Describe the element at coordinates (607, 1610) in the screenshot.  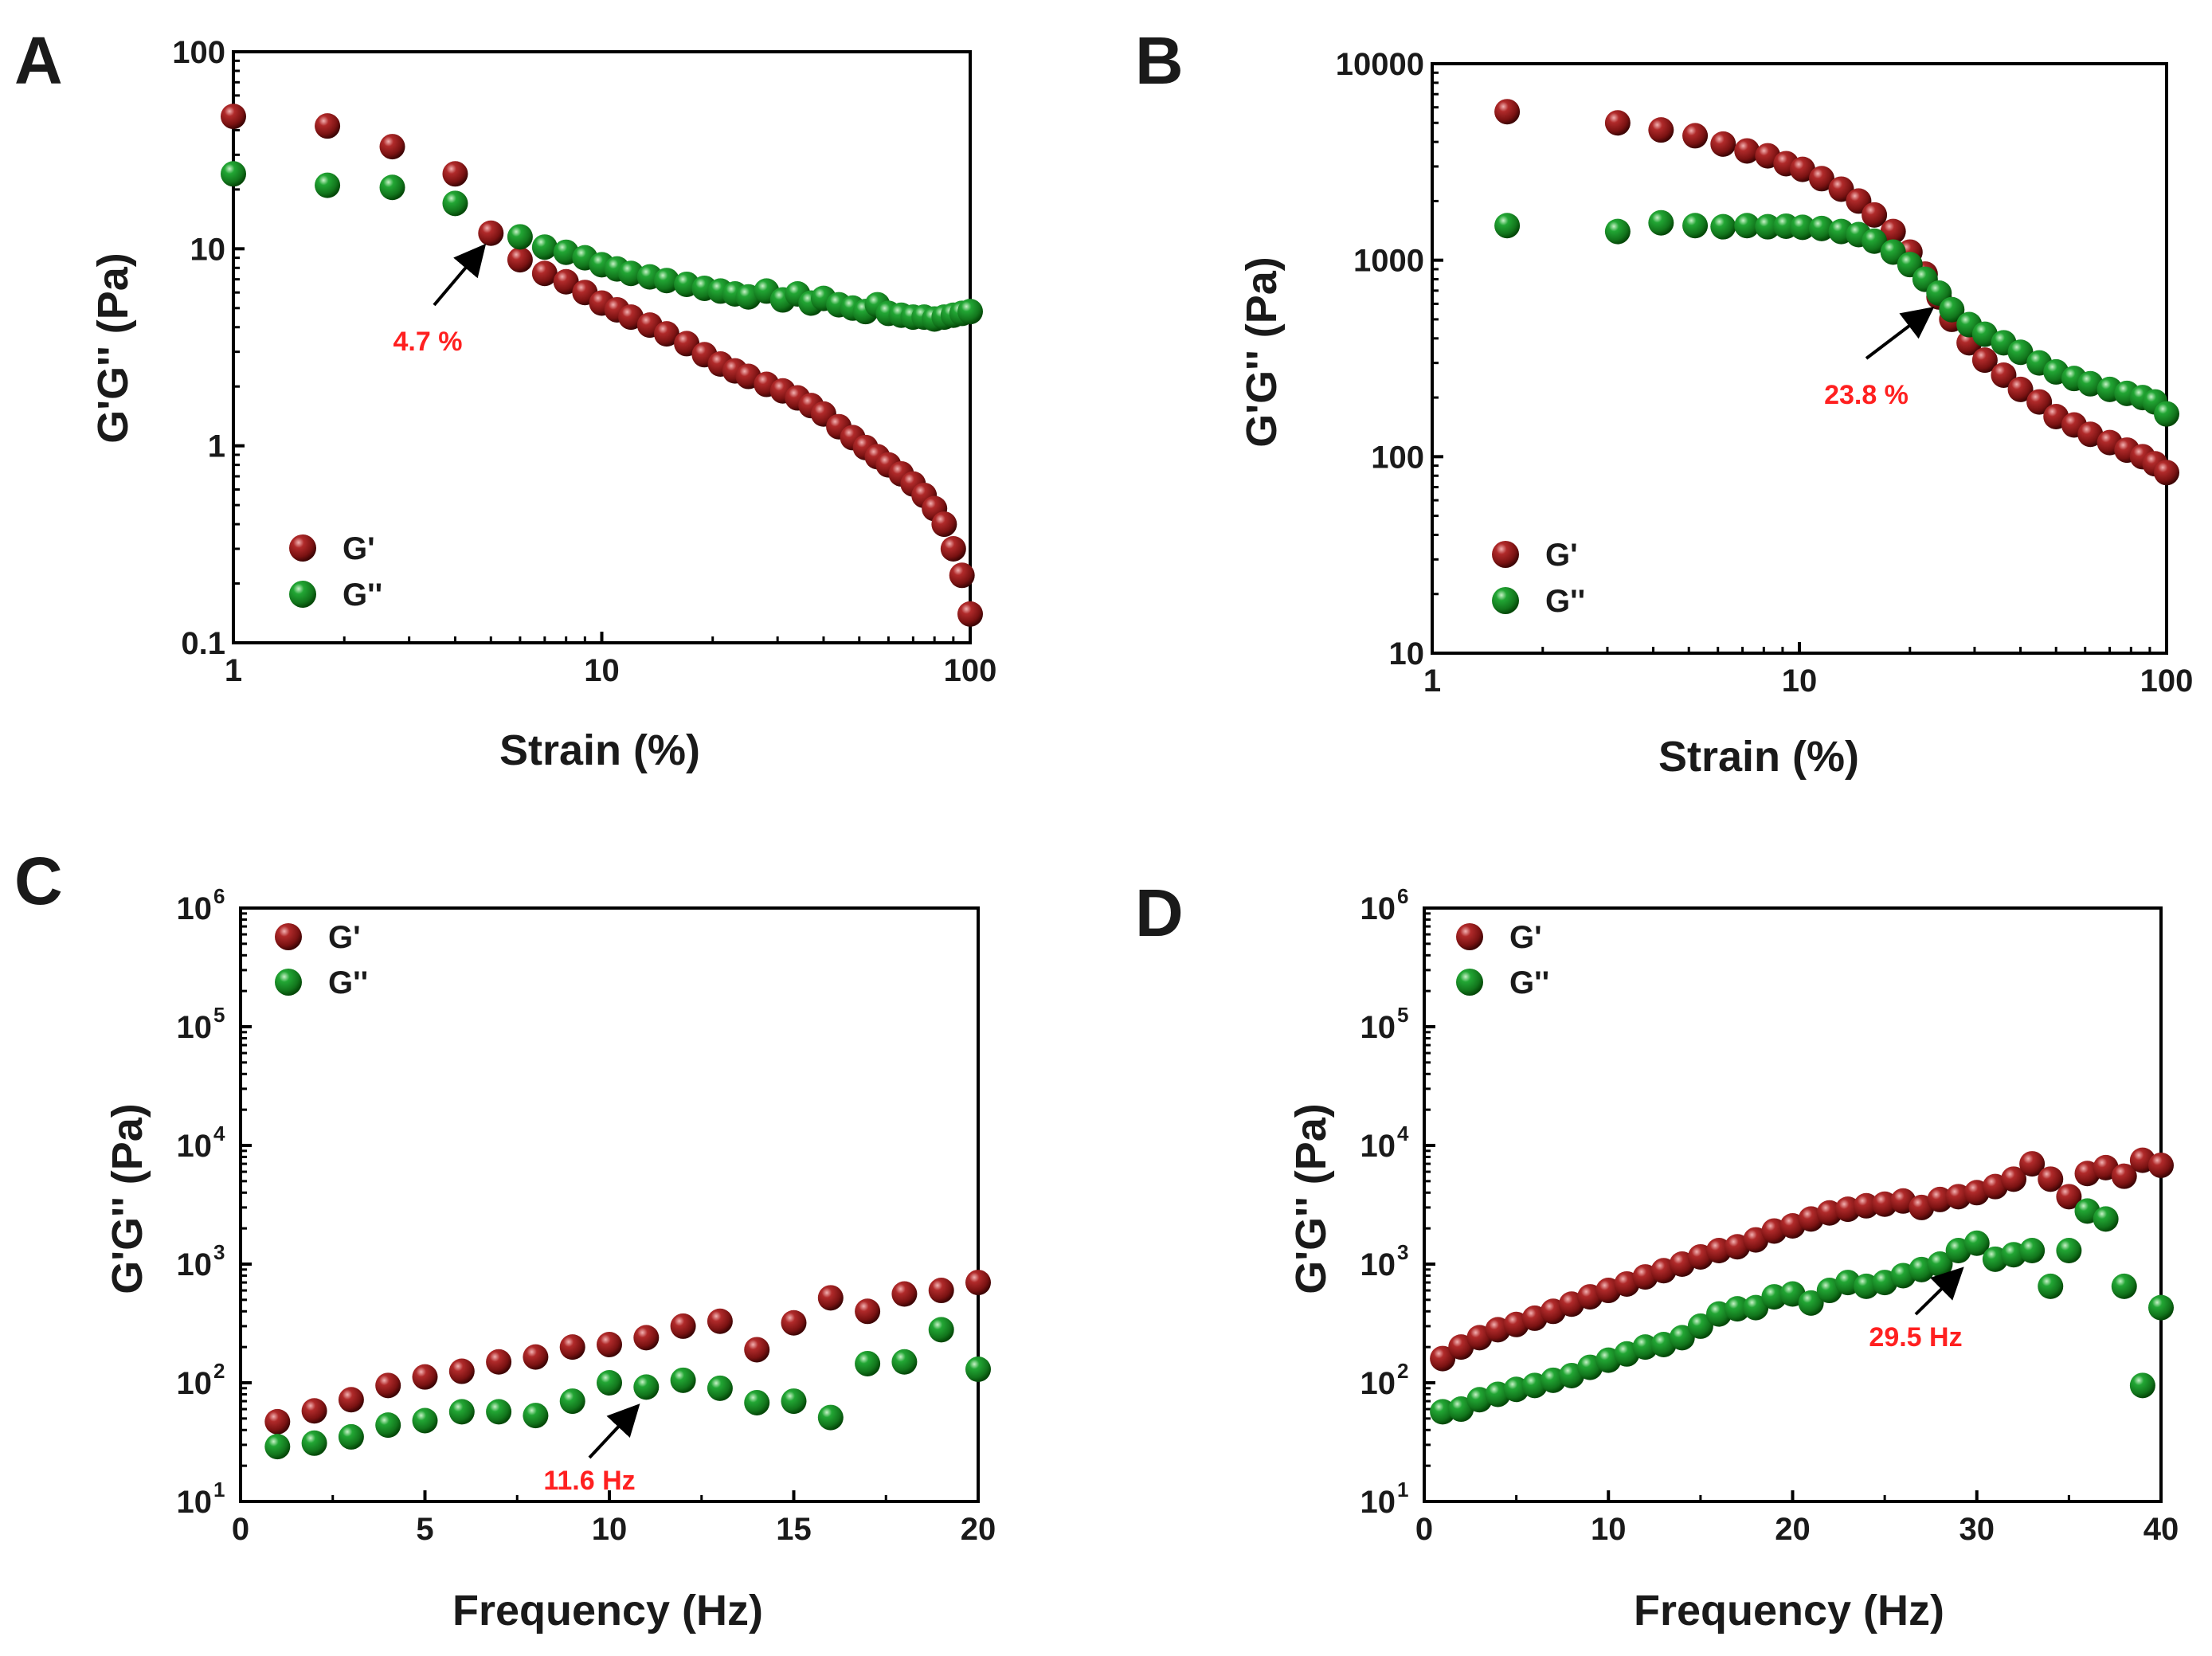
I see `x-axis-title-c: Frequency (Hz)` at that location.